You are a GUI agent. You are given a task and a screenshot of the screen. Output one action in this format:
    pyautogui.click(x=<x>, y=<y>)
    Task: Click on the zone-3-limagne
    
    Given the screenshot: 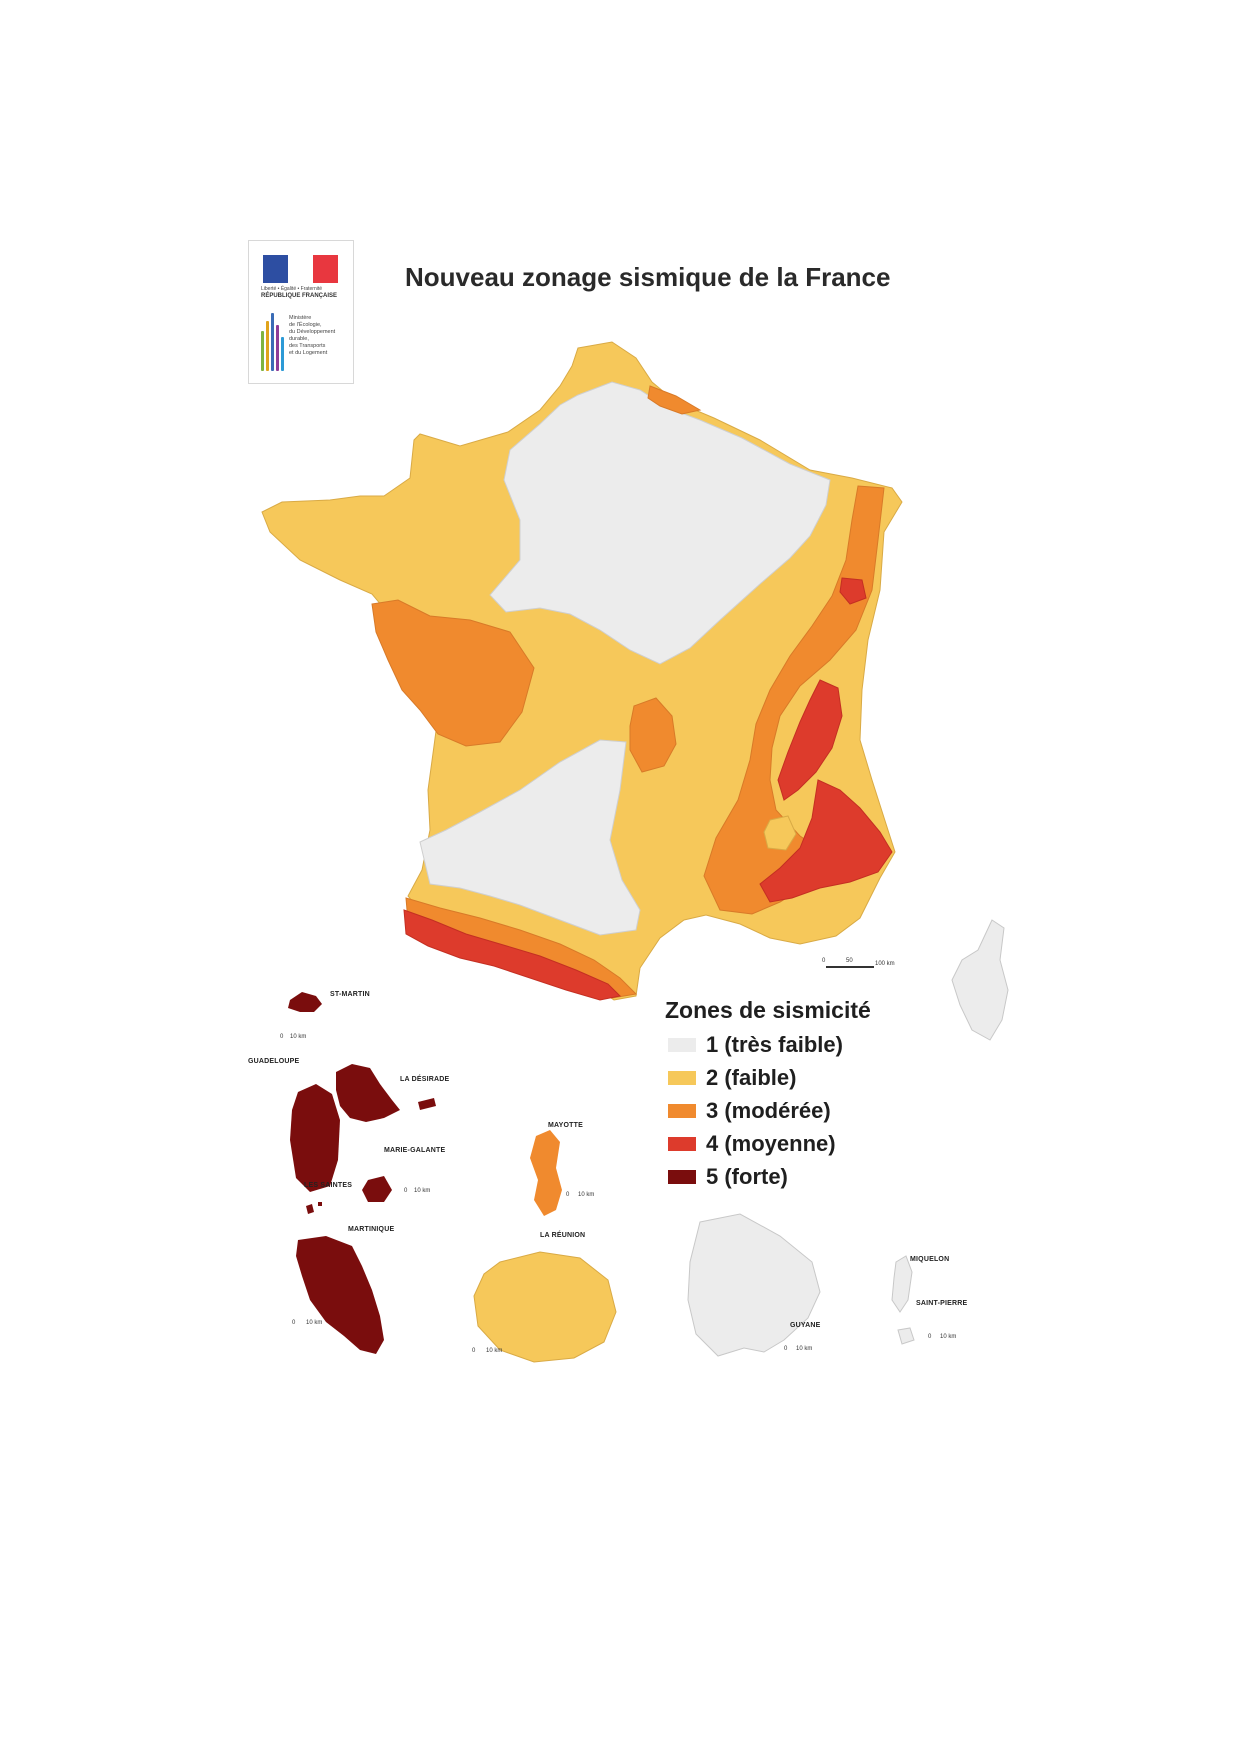 What is the action you would take?
    pyautogui.click(x=653, y=735)
    